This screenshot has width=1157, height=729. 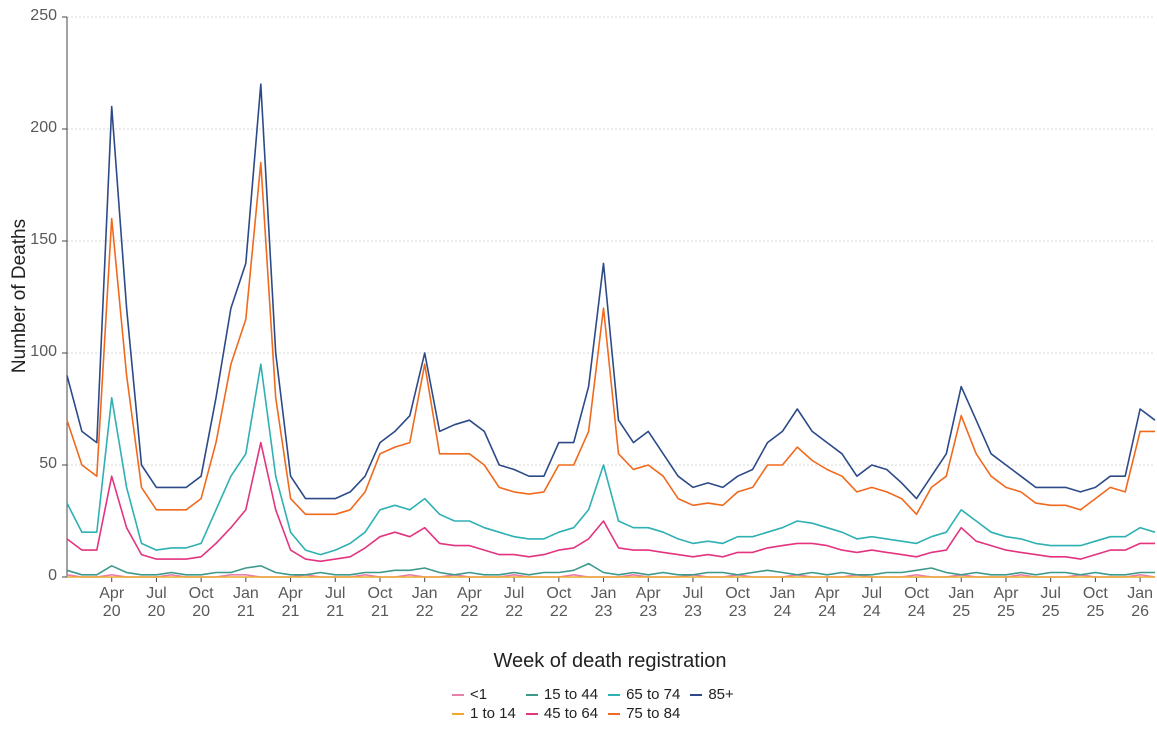 What do you see at coordinates (603, 602) in the screenshot?
I see `x-tick-label: Jan 23` at bounding box center [603, 602].